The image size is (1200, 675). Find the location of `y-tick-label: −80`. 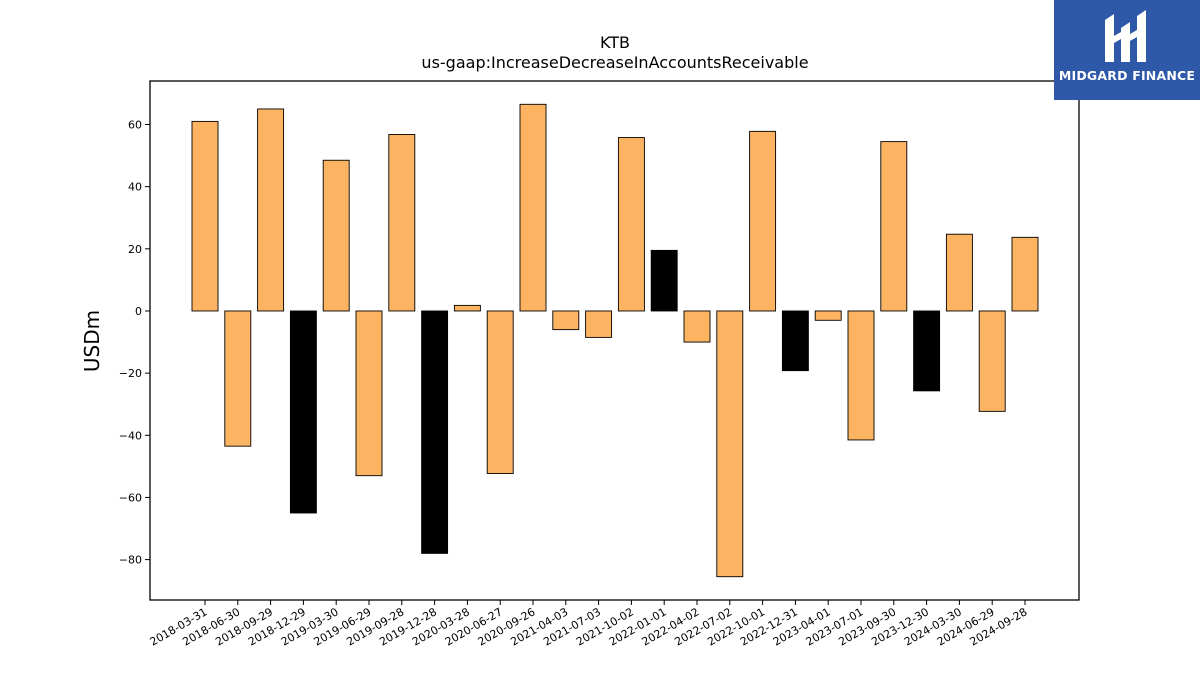

y-tick-label: −80 is located at coordinates (130, 560).